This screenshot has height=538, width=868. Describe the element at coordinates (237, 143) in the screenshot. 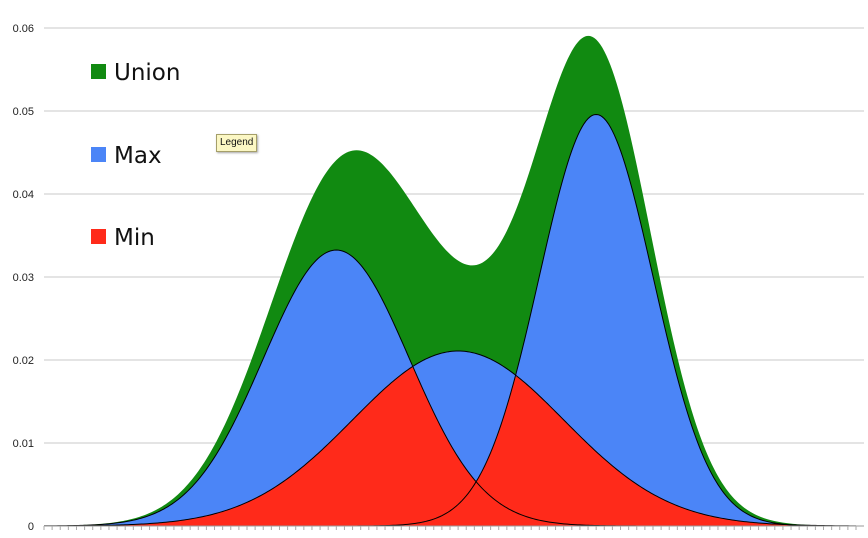

I see `legend-tooltip: Legend` at that location.